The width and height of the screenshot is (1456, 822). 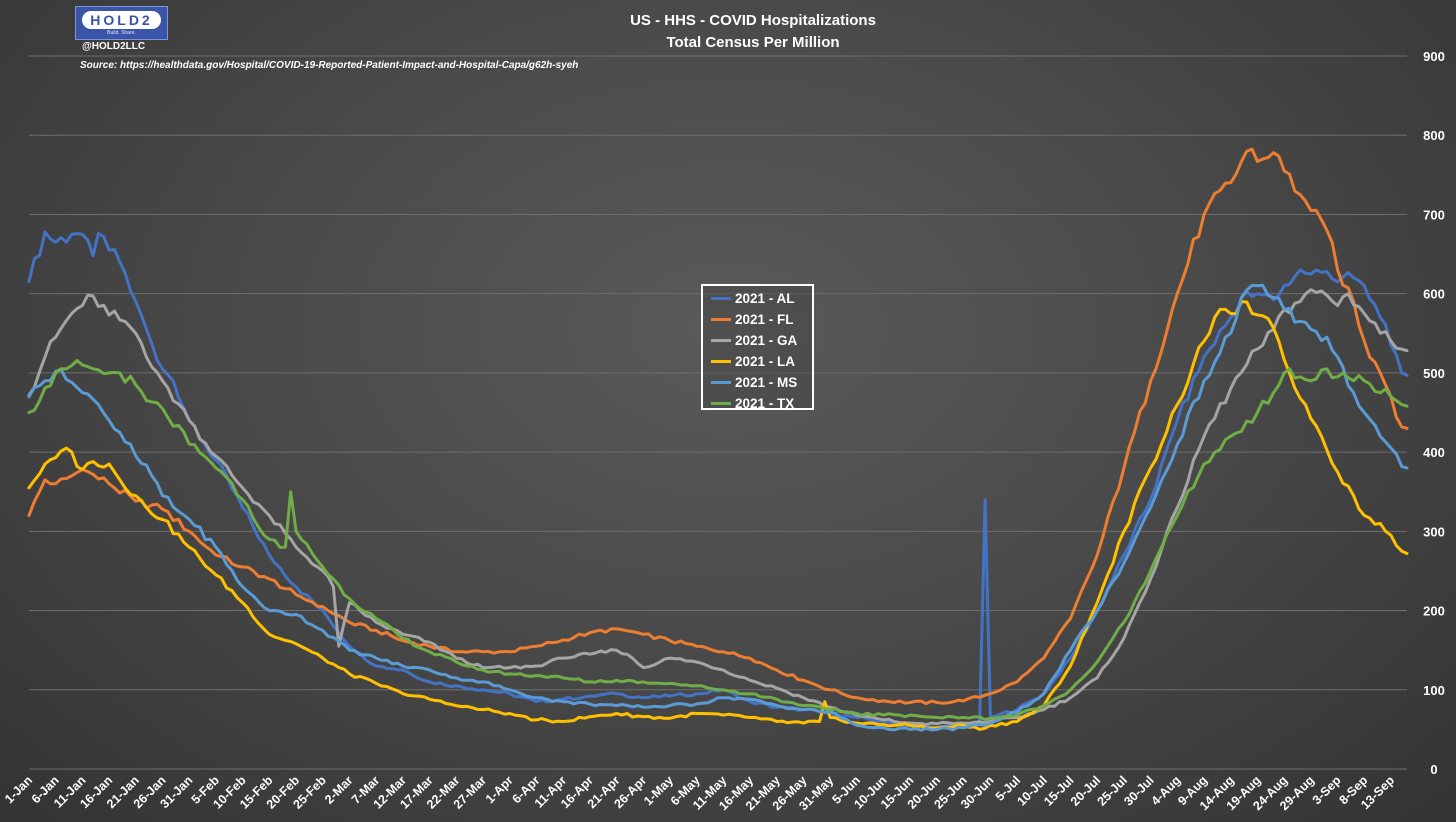 I want to click on legend-item: 2021 - TX, so click(x=761, y=403).